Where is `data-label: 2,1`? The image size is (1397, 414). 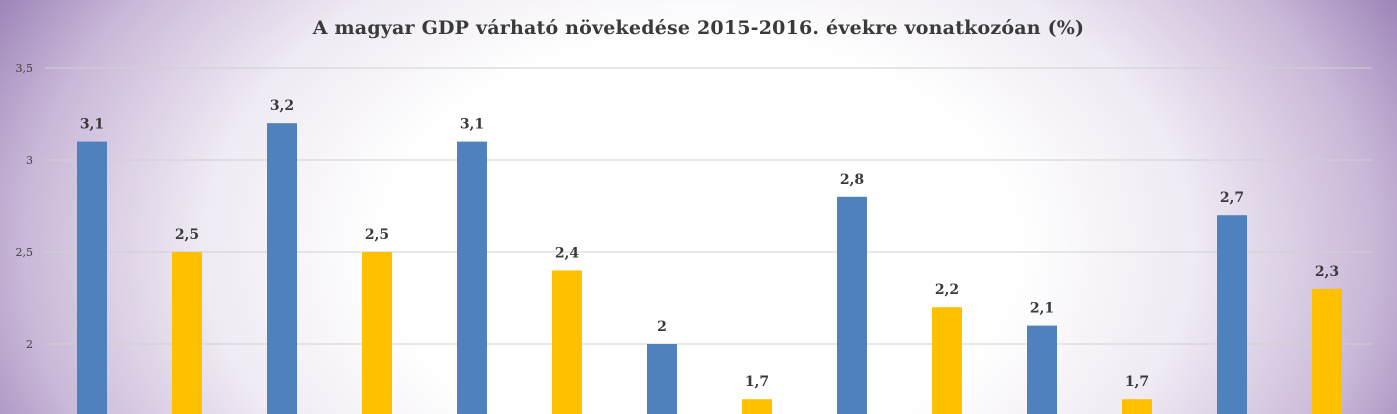
data-label: 2,1 is located at coordinates (1042, 309).